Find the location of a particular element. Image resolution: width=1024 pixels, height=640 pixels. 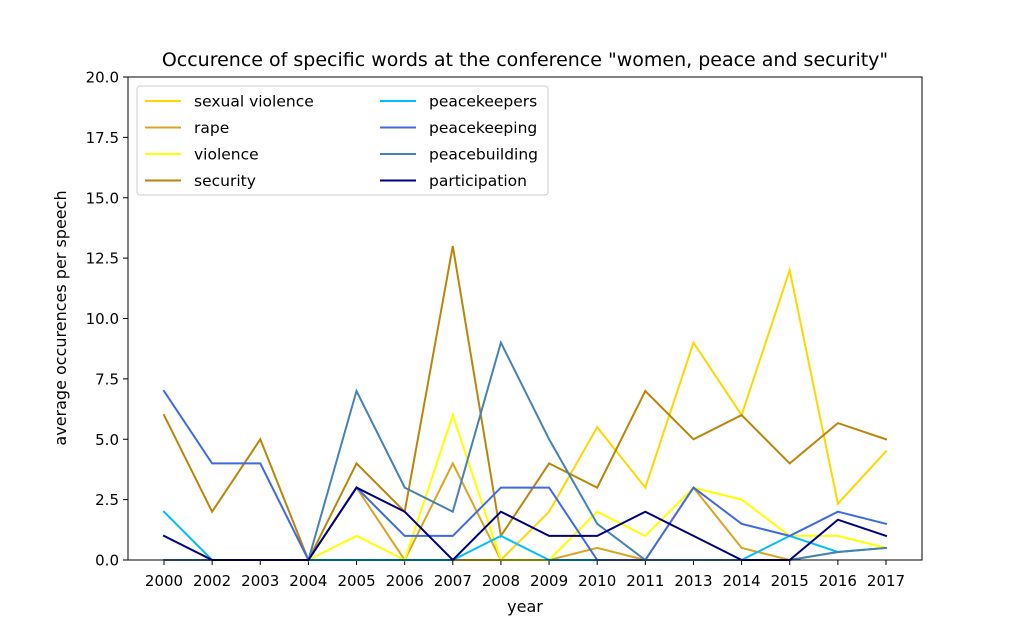

legend-item: sexual violence is located at coordinates (229, 102).